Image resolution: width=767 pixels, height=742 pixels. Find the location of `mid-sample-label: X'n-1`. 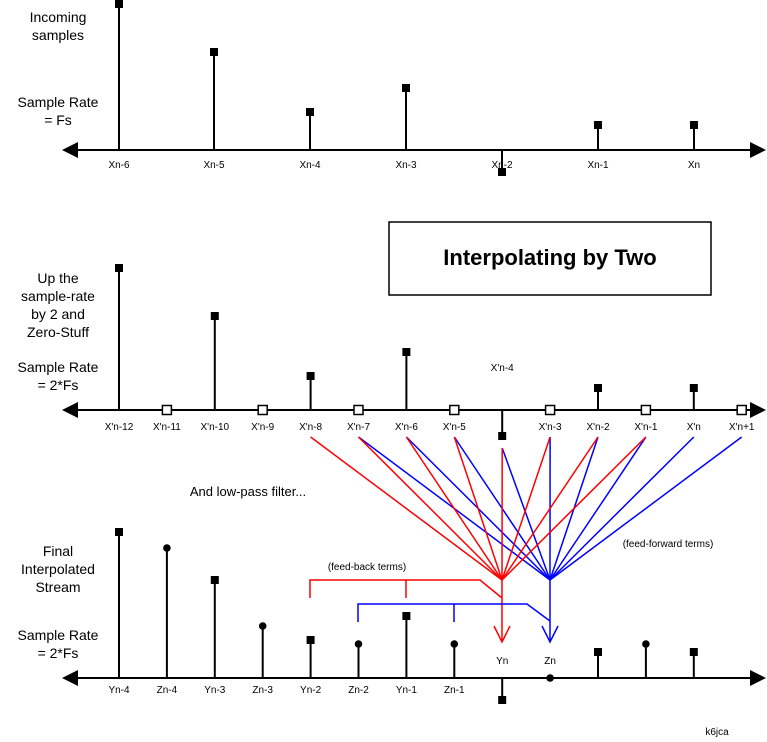

mid-sample-label: X'n-1 is located at coordinates (645, 427).